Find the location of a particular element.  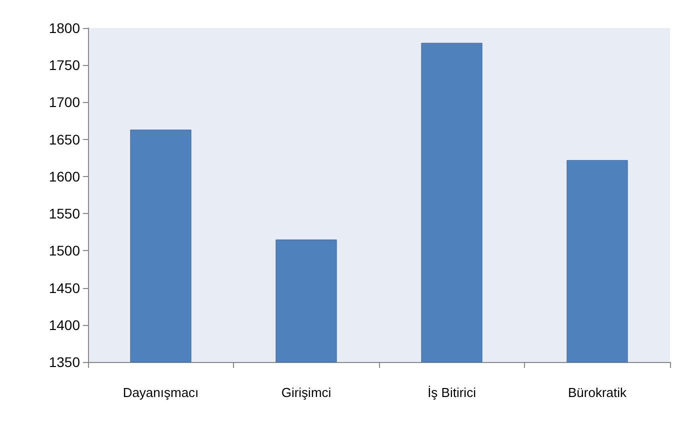

y-tick-label: 1750 is located at coordinates (64, 65).